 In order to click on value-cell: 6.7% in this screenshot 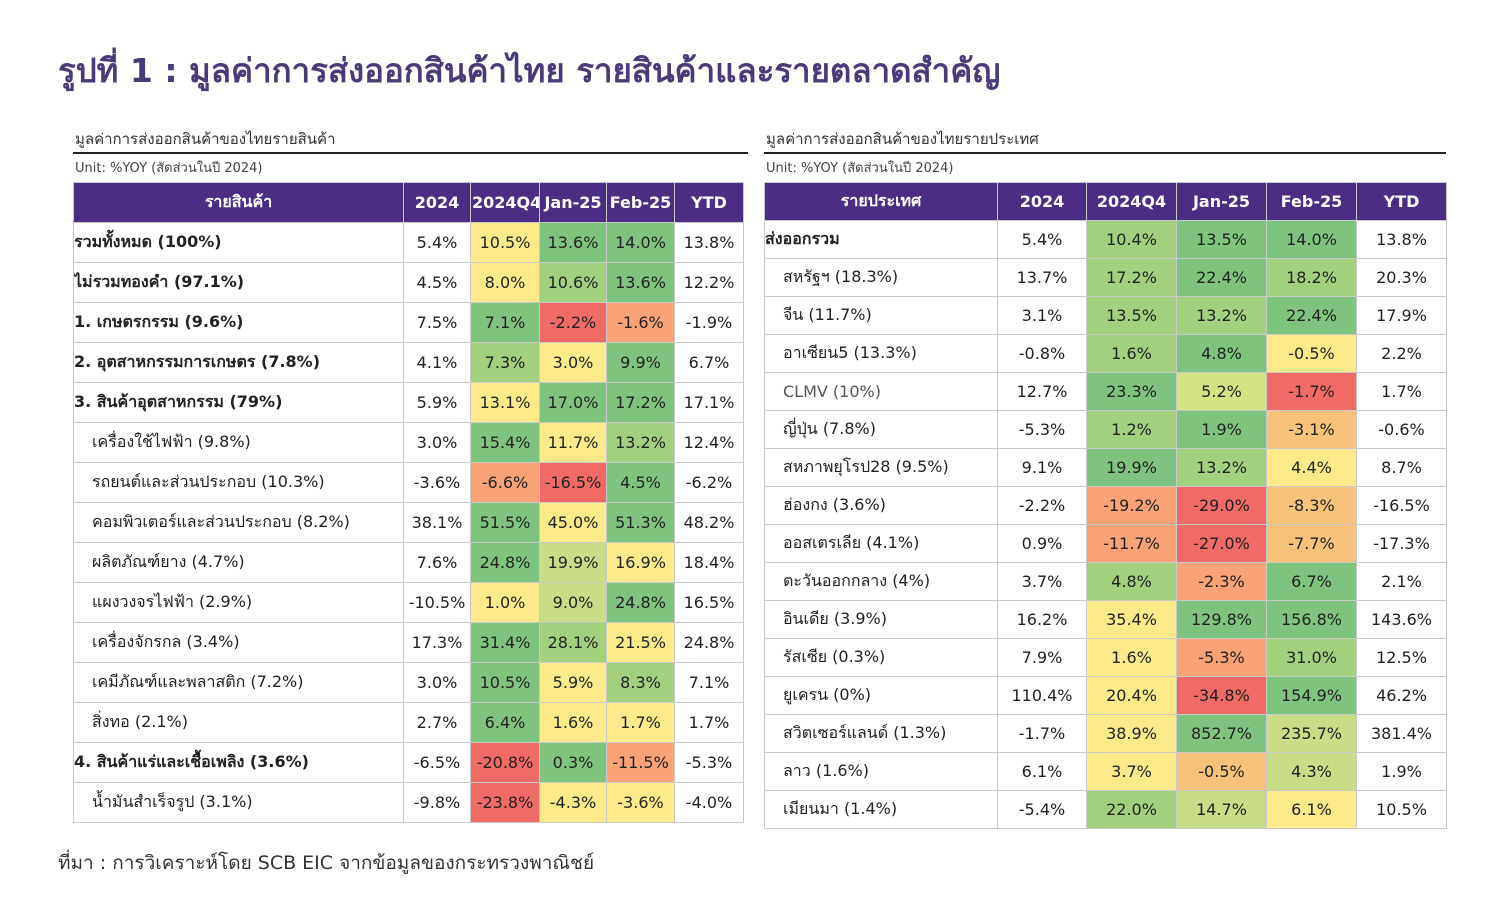, I will do `click(1311, 581)`.